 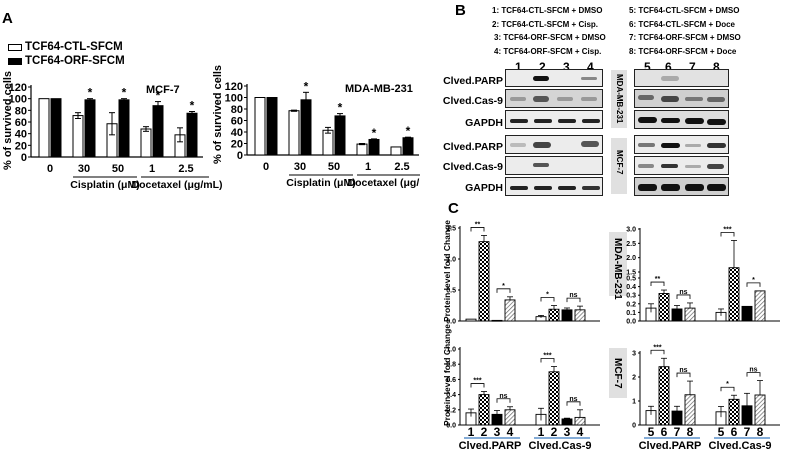 What do you see at coordinates (547, 10) in the screenshot?
I see `lane-key-item: 1: TCF64-CTL-SFCM + DMSO` at bounding box center [547, 10].